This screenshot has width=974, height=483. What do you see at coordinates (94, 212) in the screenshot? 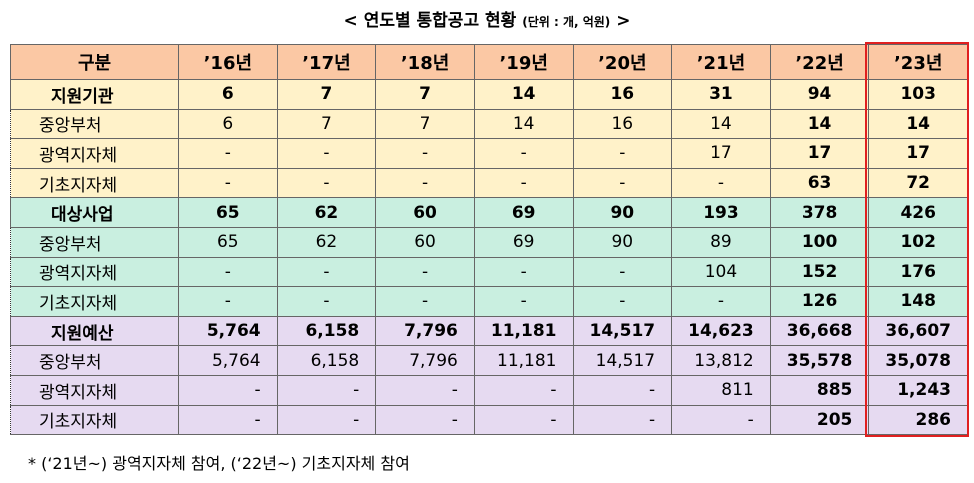
I see `row-label: 대상사업` at bounding box center [94, 212].